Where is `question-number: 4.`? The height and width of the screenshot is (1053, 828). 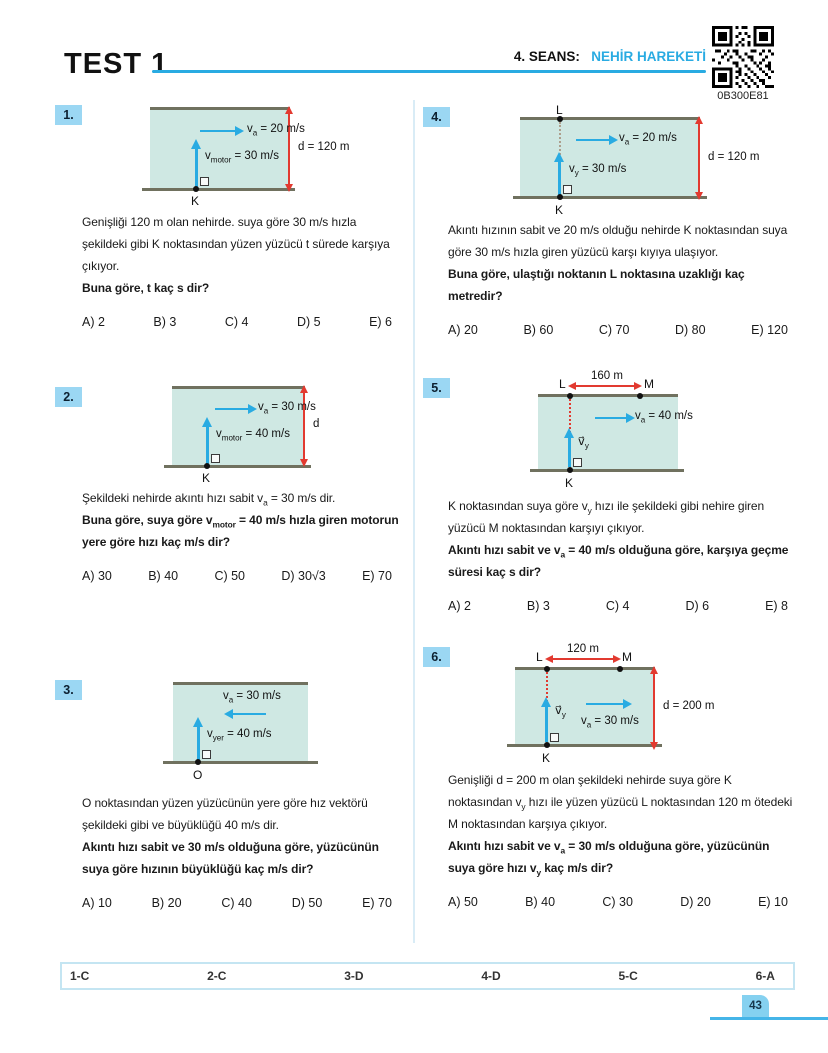
question-number: 4. is located at coordinates (436, 117).